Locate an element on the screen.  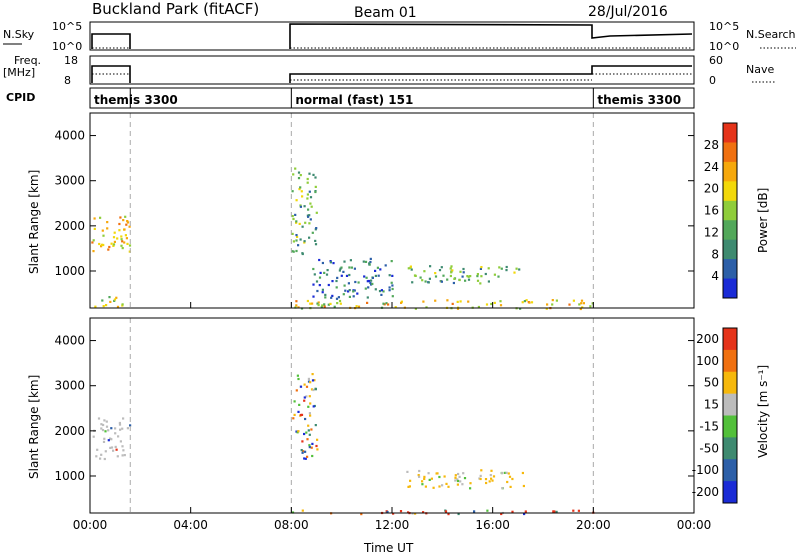
y-tick-label: 4000 is located at coordinates (69, 341).